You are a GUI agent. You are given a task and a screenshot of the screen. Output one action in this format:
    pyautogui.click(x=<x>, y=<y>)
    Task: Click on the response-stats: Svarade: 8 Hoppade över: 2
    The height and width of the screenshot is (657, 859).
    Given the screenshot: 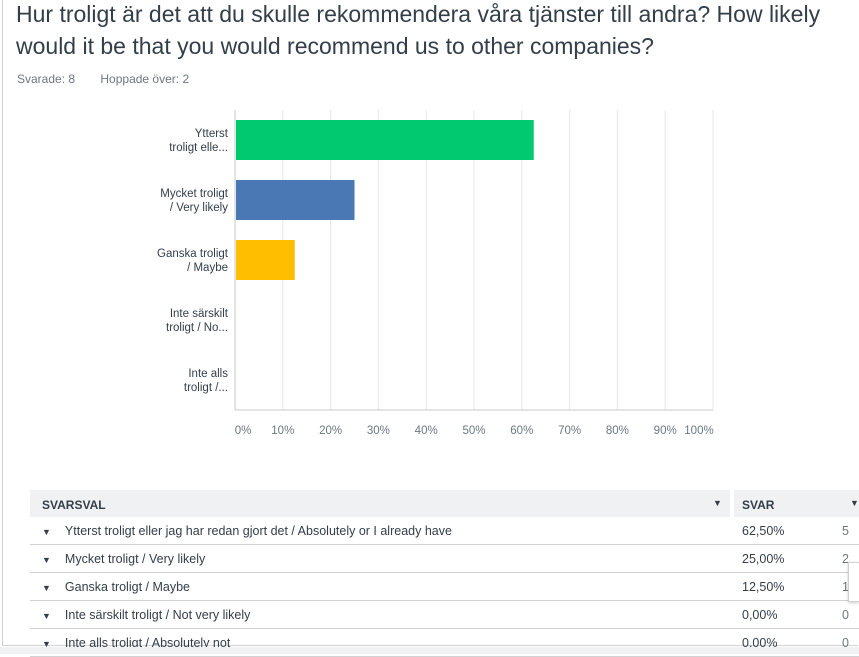 What is the action you would take?
    pyautogui.click(x=114, y=79)
    